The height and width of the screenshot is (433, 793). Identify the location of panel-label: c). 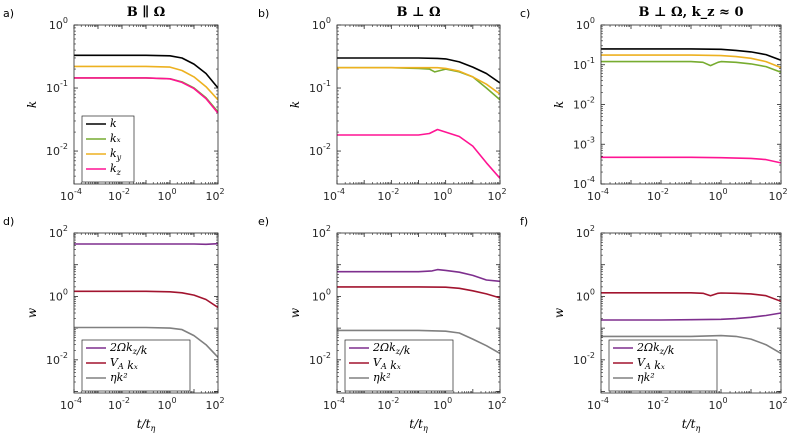
(525, 13).